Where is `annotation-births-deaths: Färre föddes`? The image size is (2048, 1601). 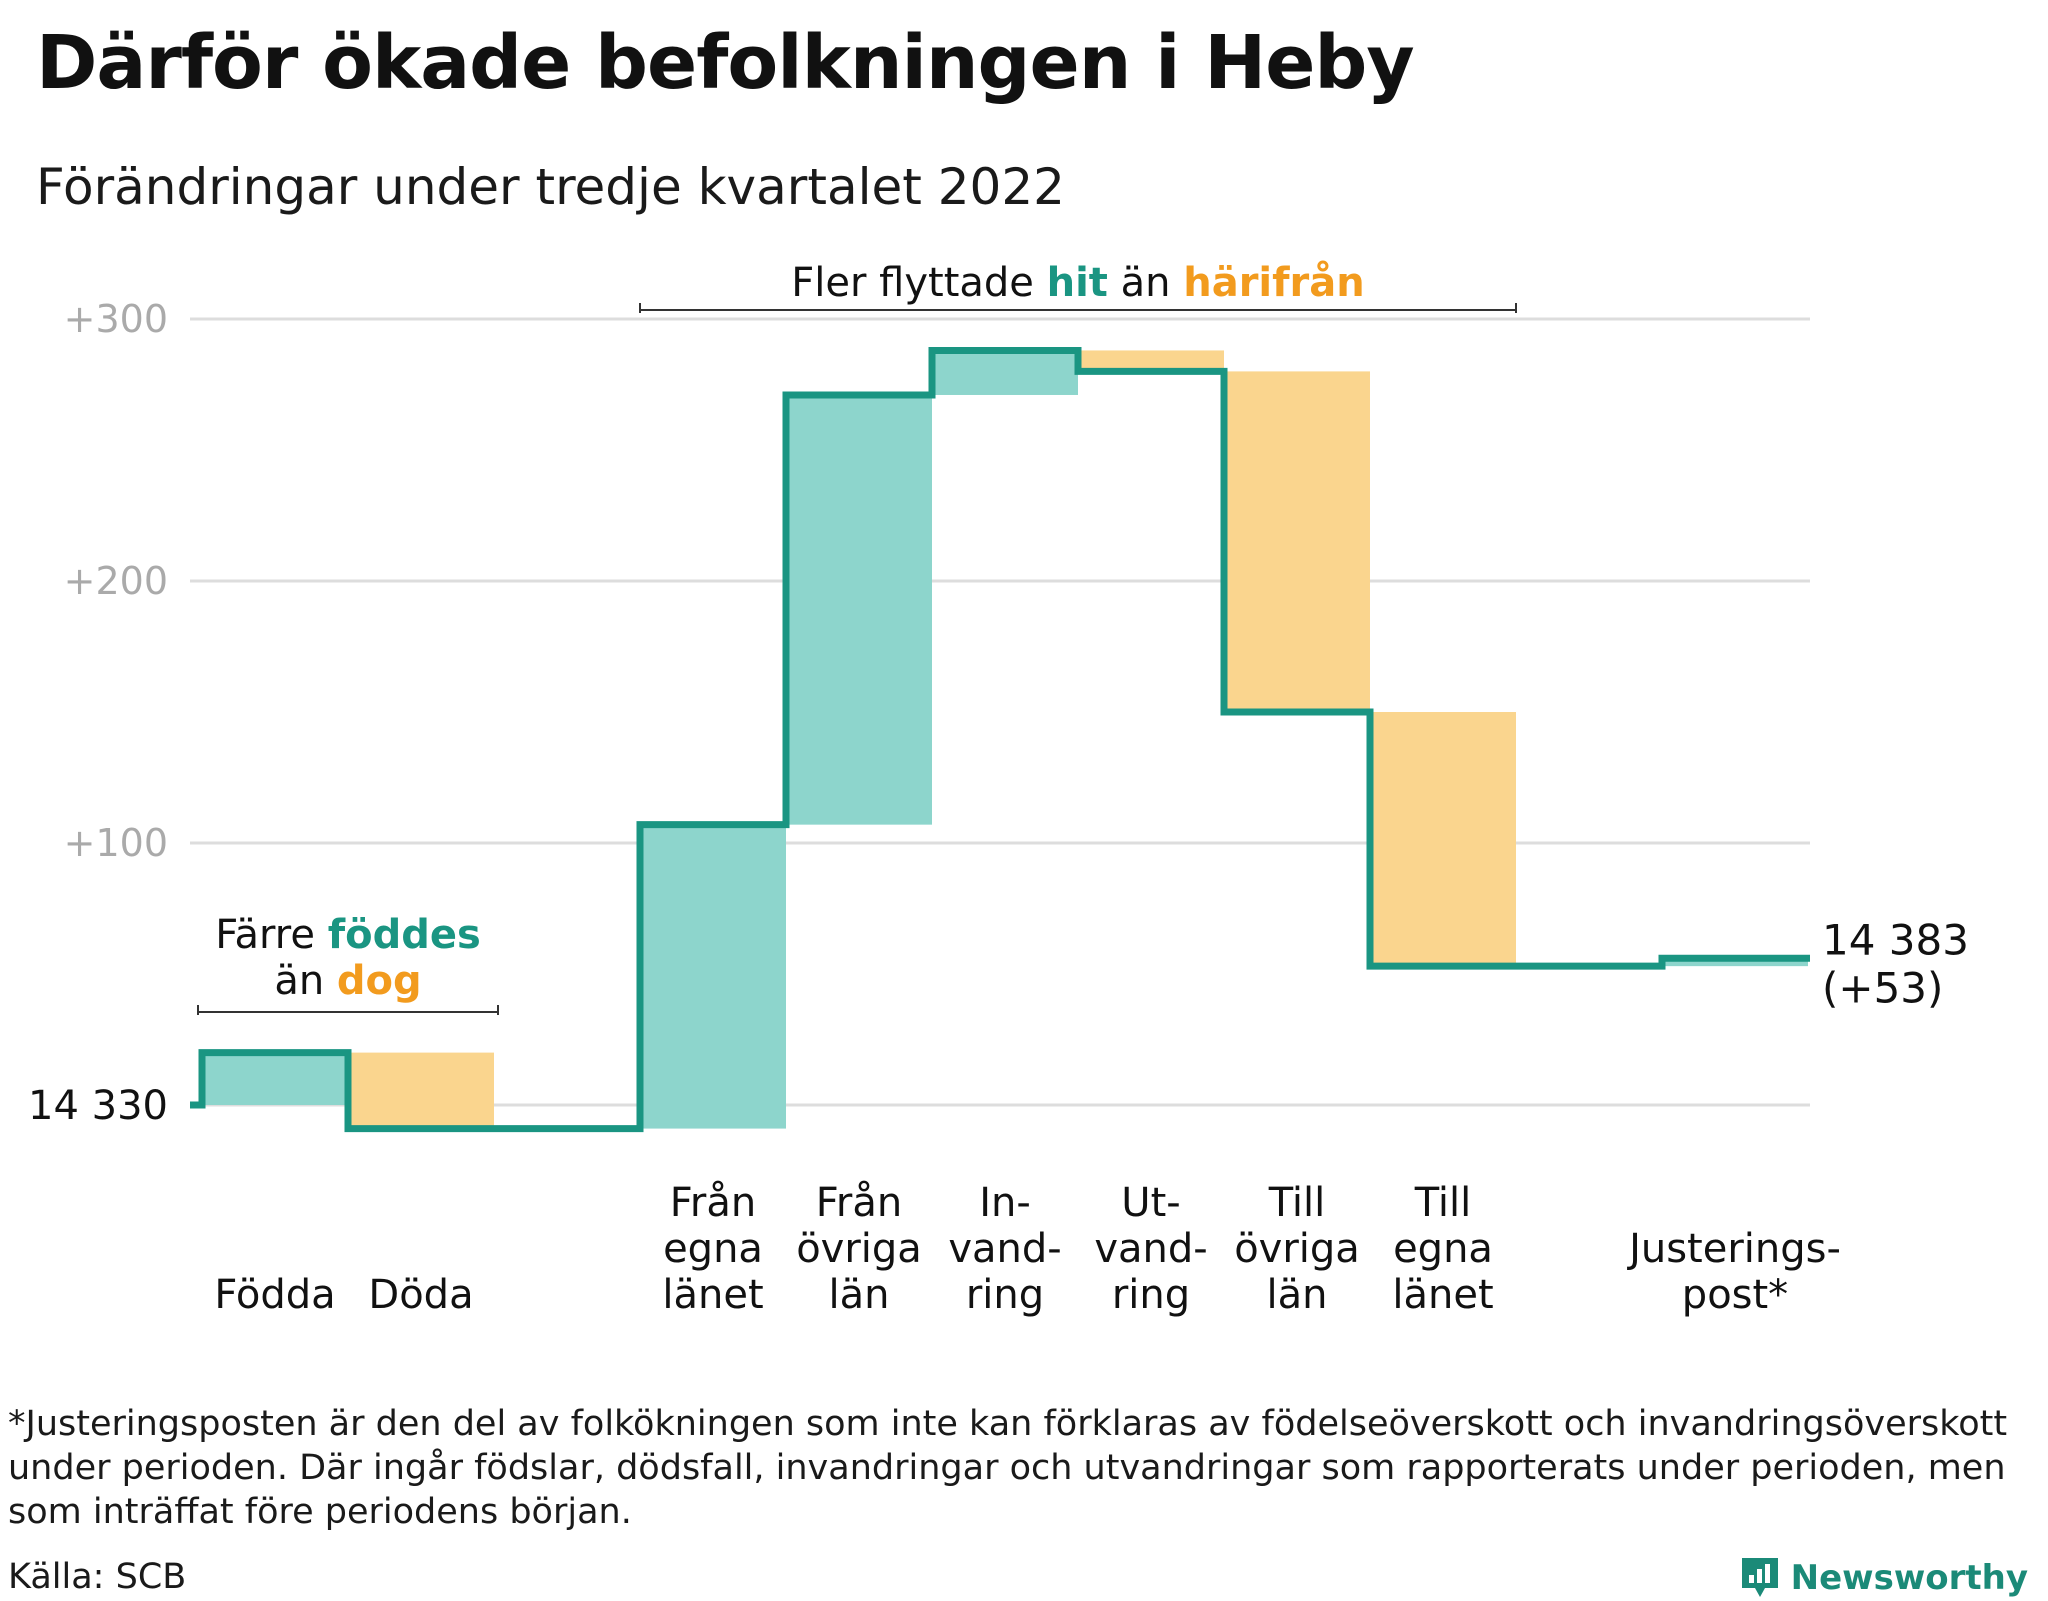 annotation-births-deaths: Färre föddes is located at coordinates (348, 935).